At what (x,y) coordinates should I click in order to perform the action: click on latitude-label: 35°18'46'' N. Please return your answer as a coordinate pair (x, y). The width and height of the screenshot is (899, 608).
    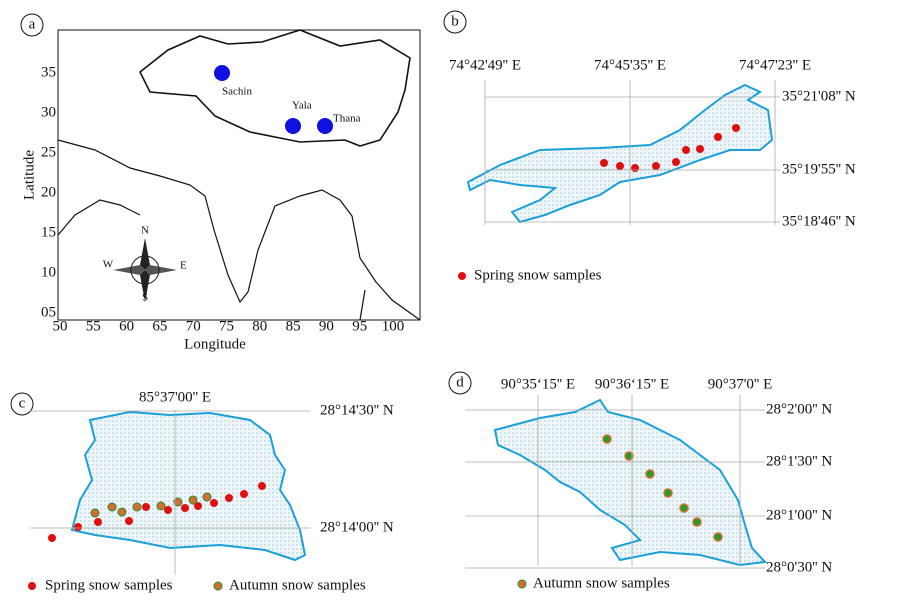
    Looking at the image, I should click on (819, 221).